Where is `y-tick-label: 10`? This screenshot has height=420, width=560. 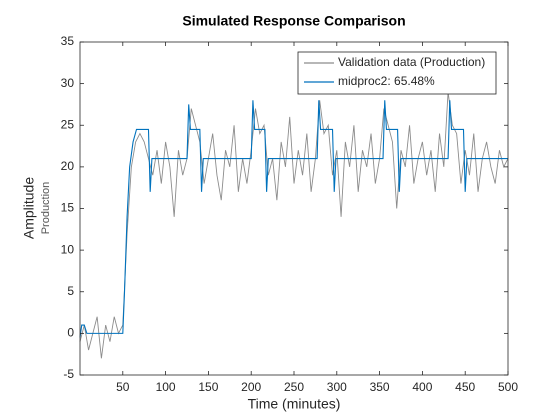
y-tick-label: 10 is located at coordinates (68, 249).